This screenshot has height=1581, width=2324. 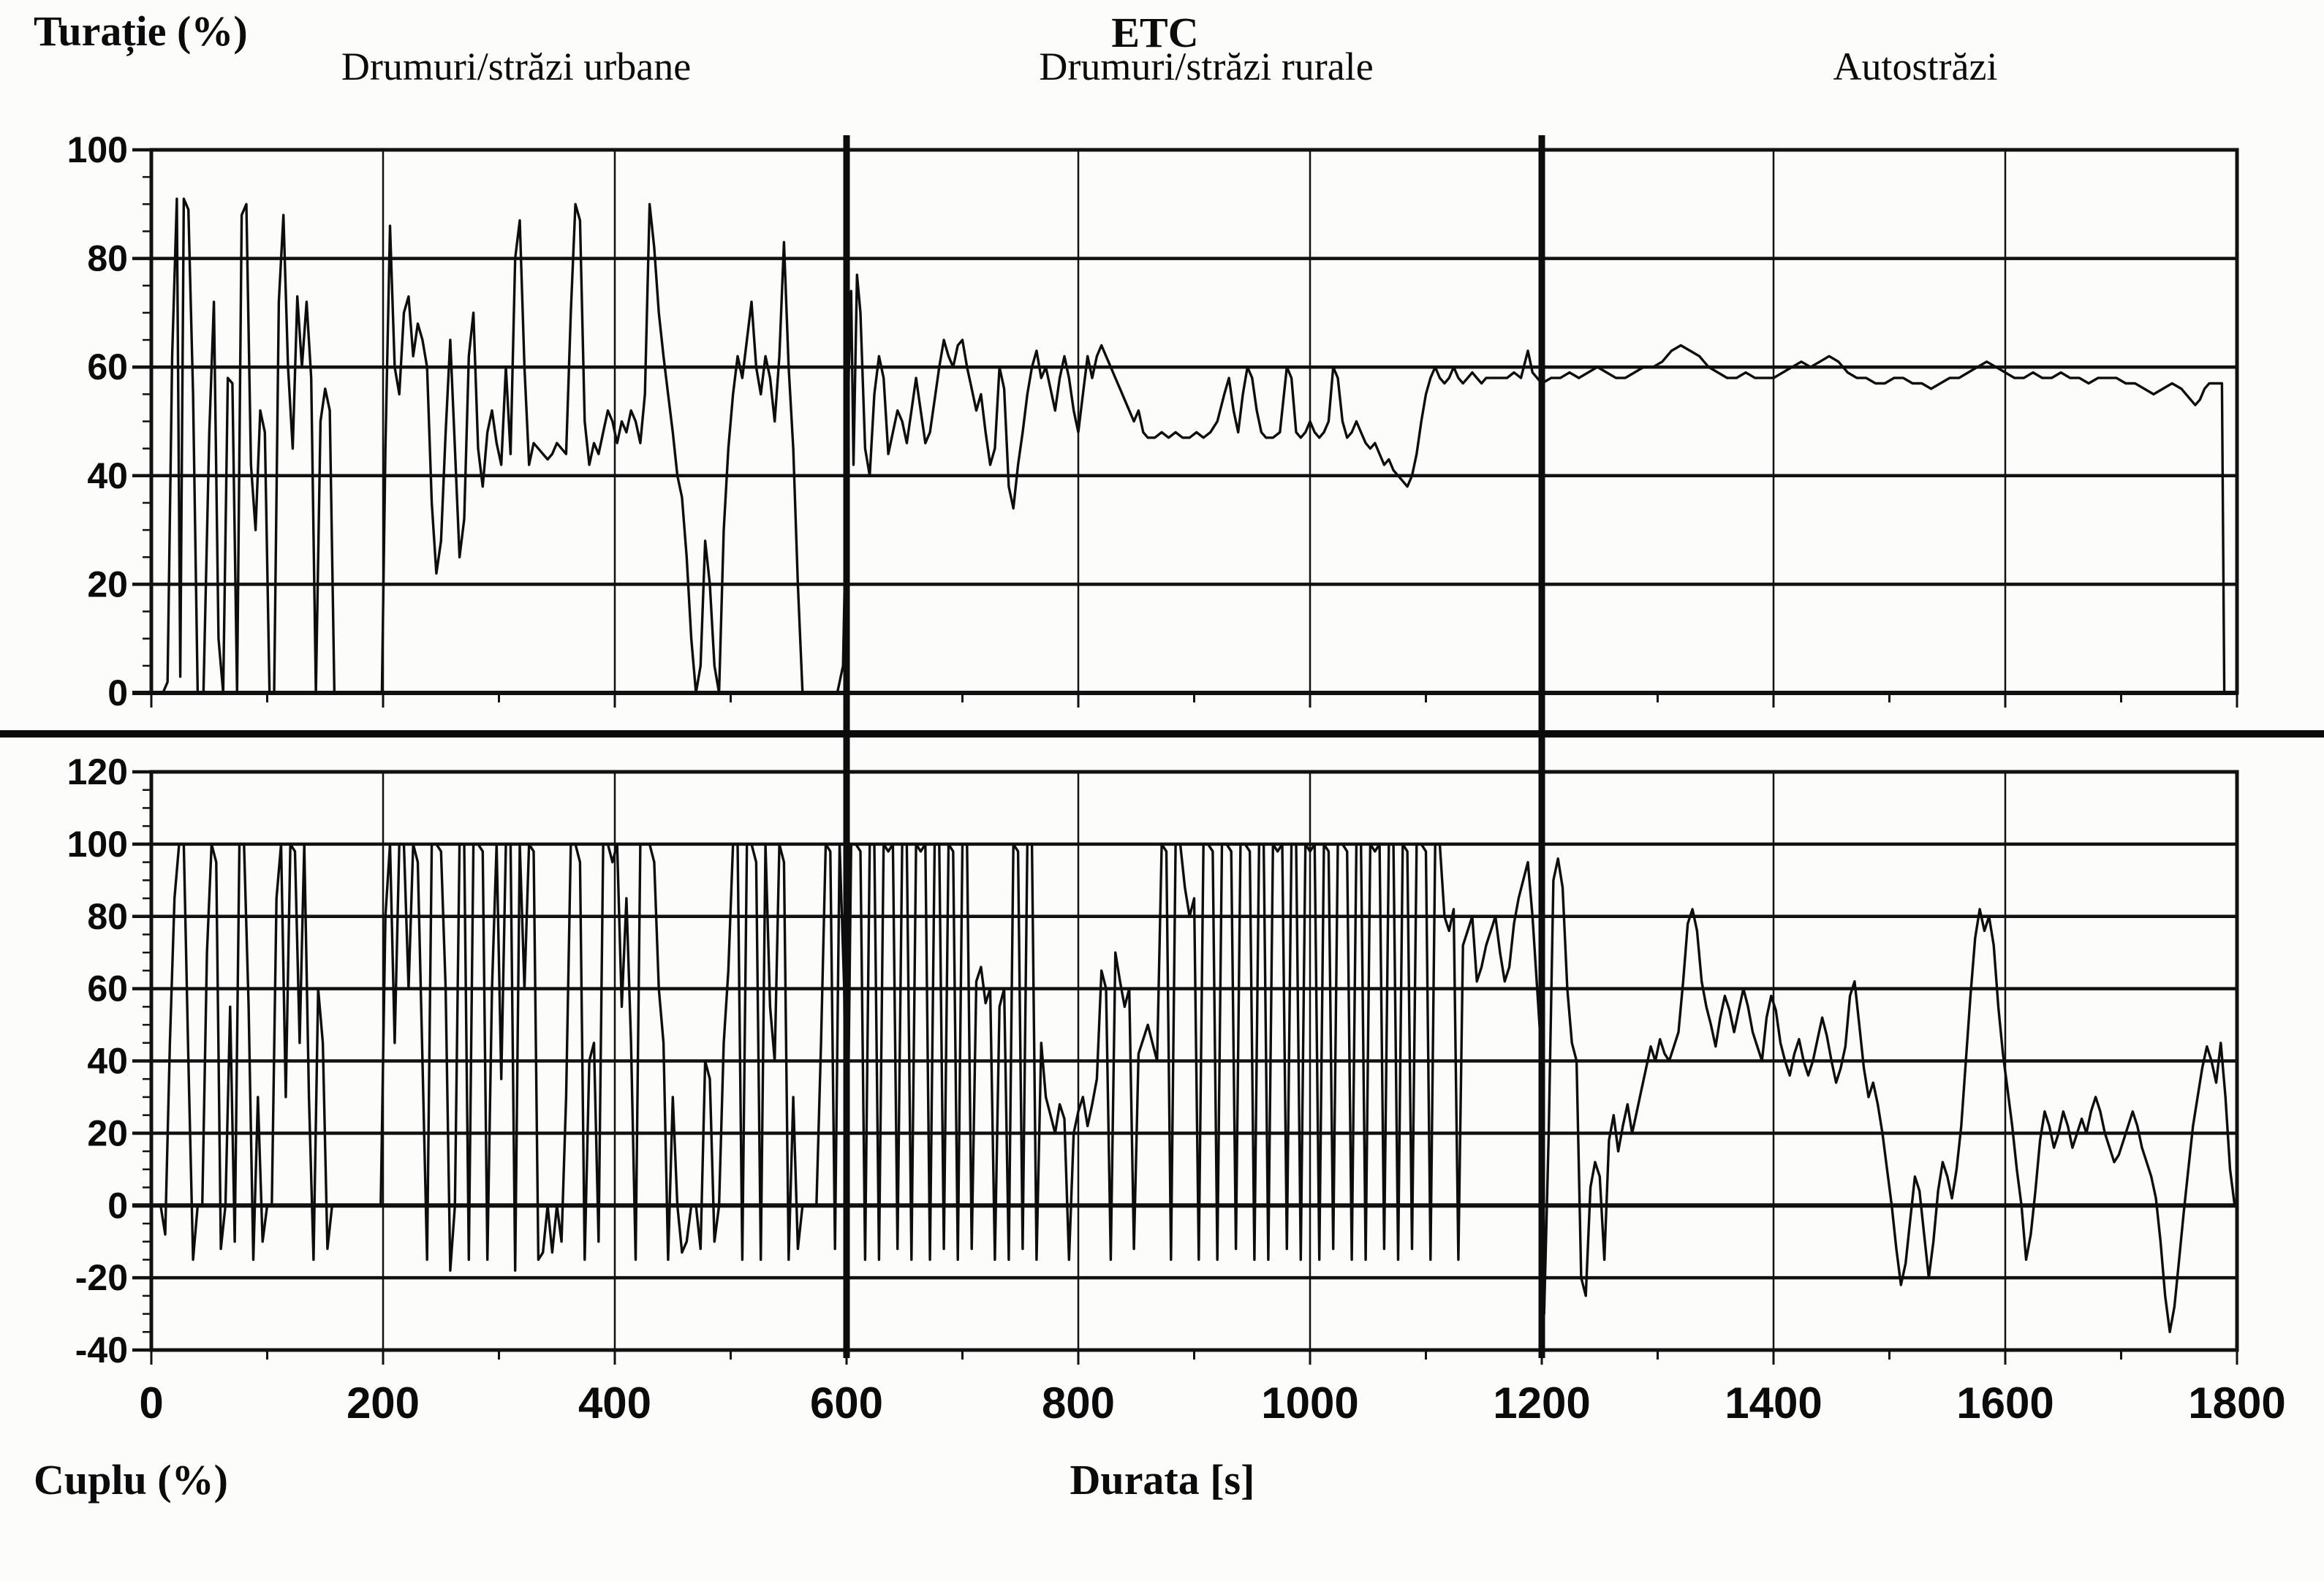 I want to click on bottom-chart-y-axis-label: Cuplu (%), so click(x=131, y=1480).